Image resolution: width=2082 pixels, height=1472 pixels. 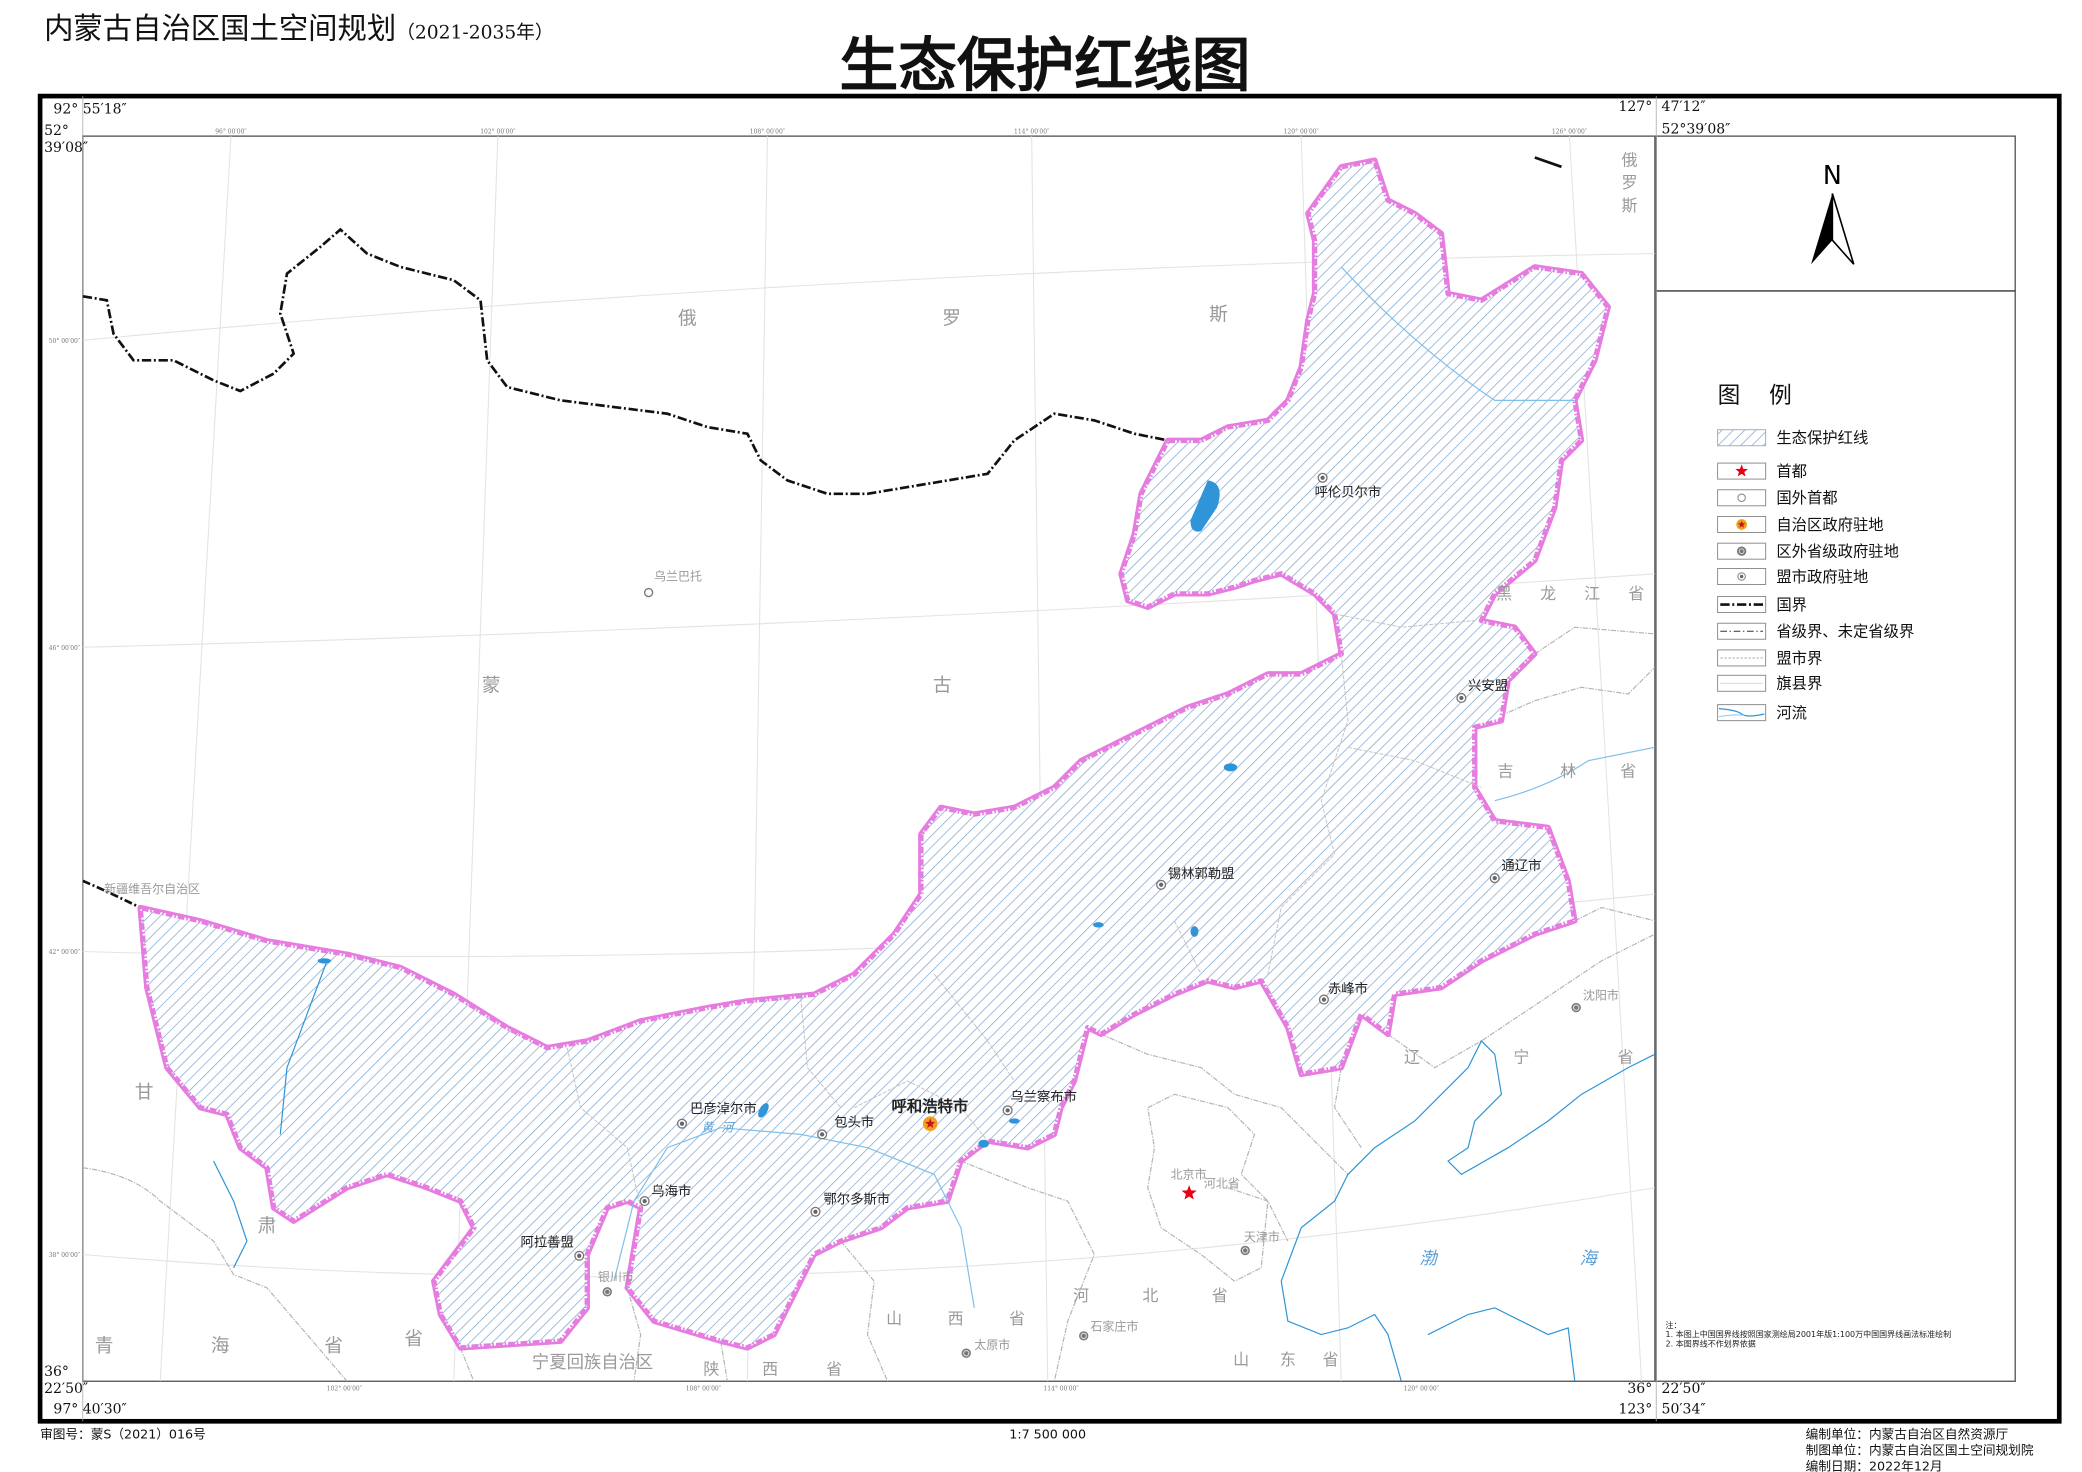 I want to click on region-label: 海, so click(x=220, y=1346).